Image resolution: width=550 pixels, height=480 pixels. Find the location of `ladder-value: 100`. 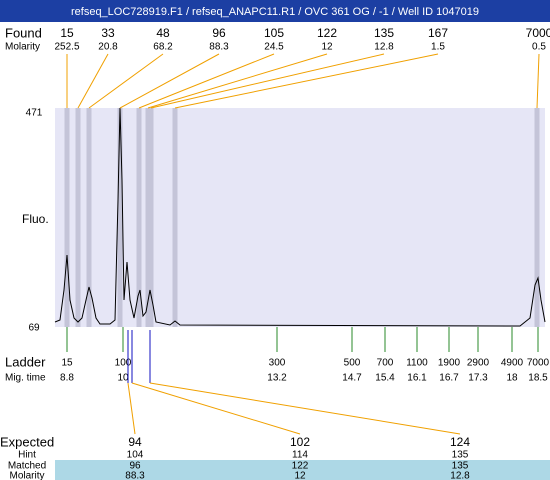

ladder-value: 100 is located at coordinates (123, 363).